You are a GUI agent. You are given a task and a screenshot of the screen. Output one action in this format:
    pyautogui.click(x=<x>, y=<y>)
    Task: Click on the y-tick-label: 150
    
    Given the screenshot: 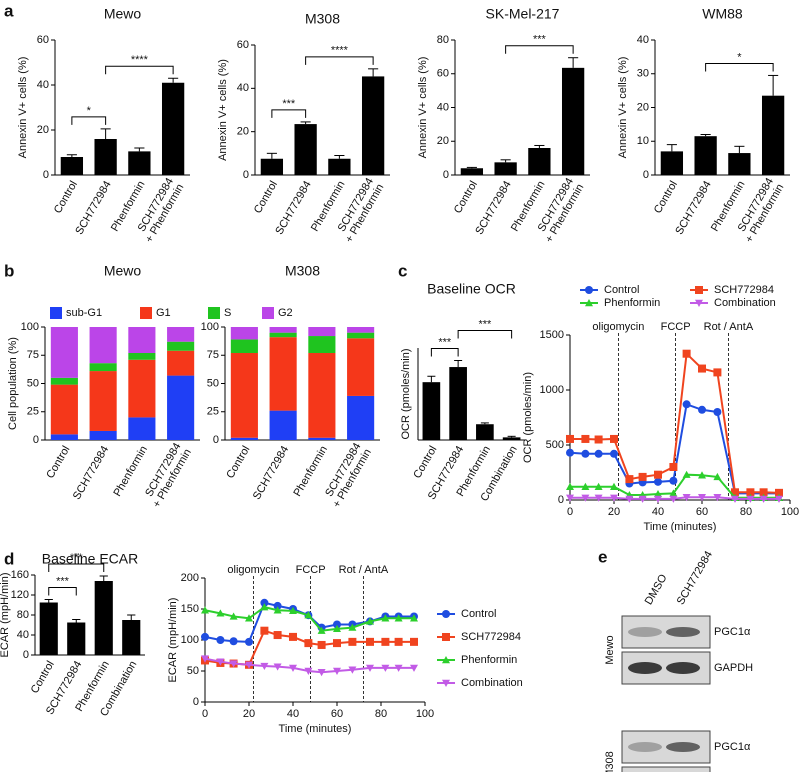 What is the action you would take?
    pyautogui.click(x=190, y=609)
    